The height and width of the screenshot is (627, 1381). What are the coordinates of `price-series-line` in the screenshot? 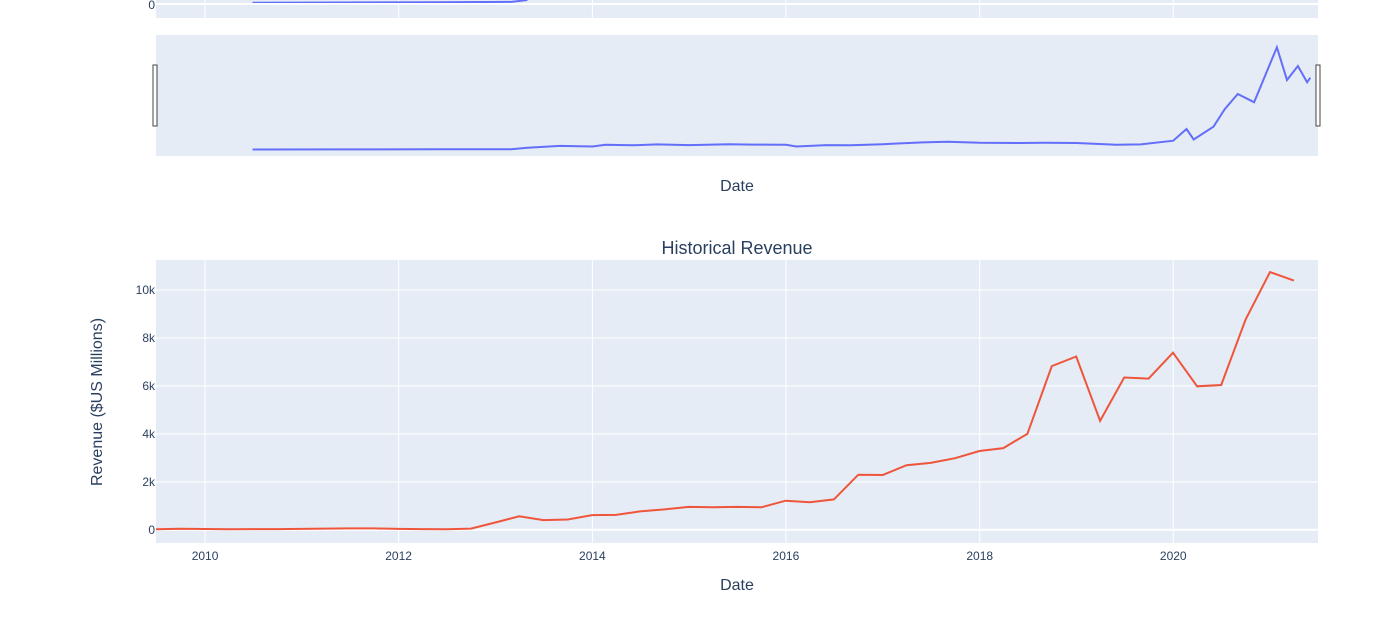 It's located at (390, 2).